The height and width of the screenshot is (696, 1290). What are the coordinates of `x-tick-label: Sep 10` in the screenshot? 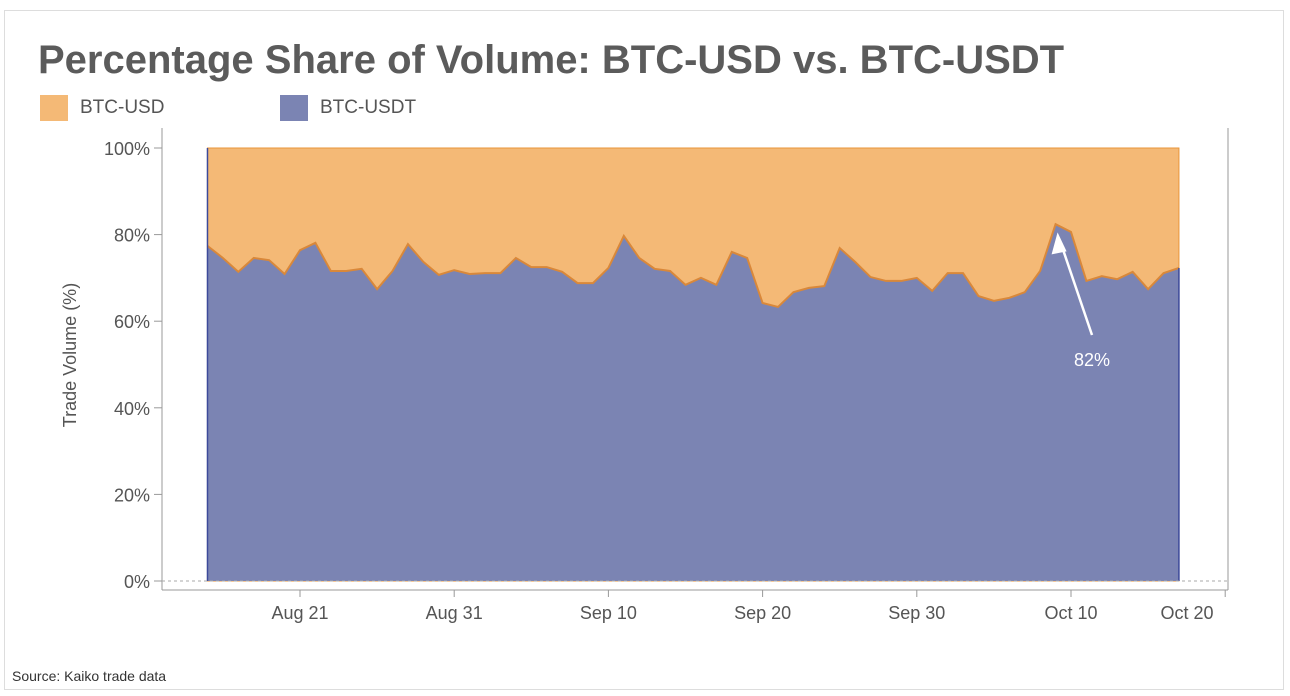 It's located at (608, 613).